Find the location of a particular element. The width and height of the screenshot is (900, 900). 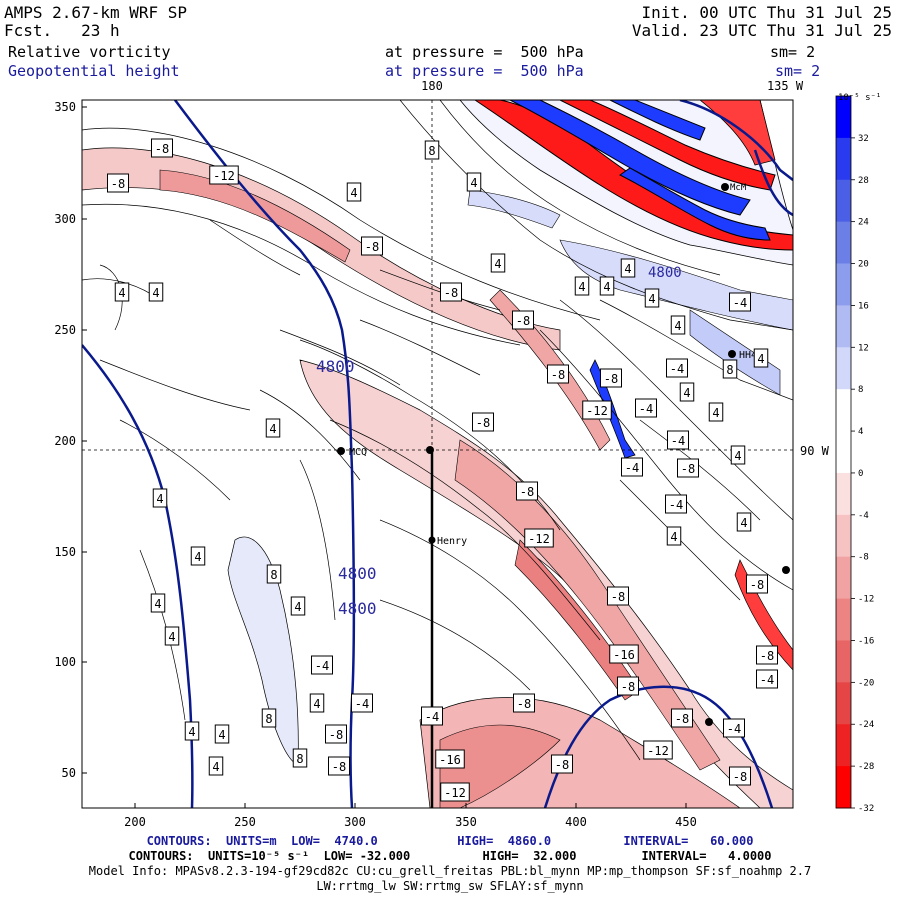

init-time: Init. 00 UTC Thu 31 Jul 25 is located at coordinates (766, 12).